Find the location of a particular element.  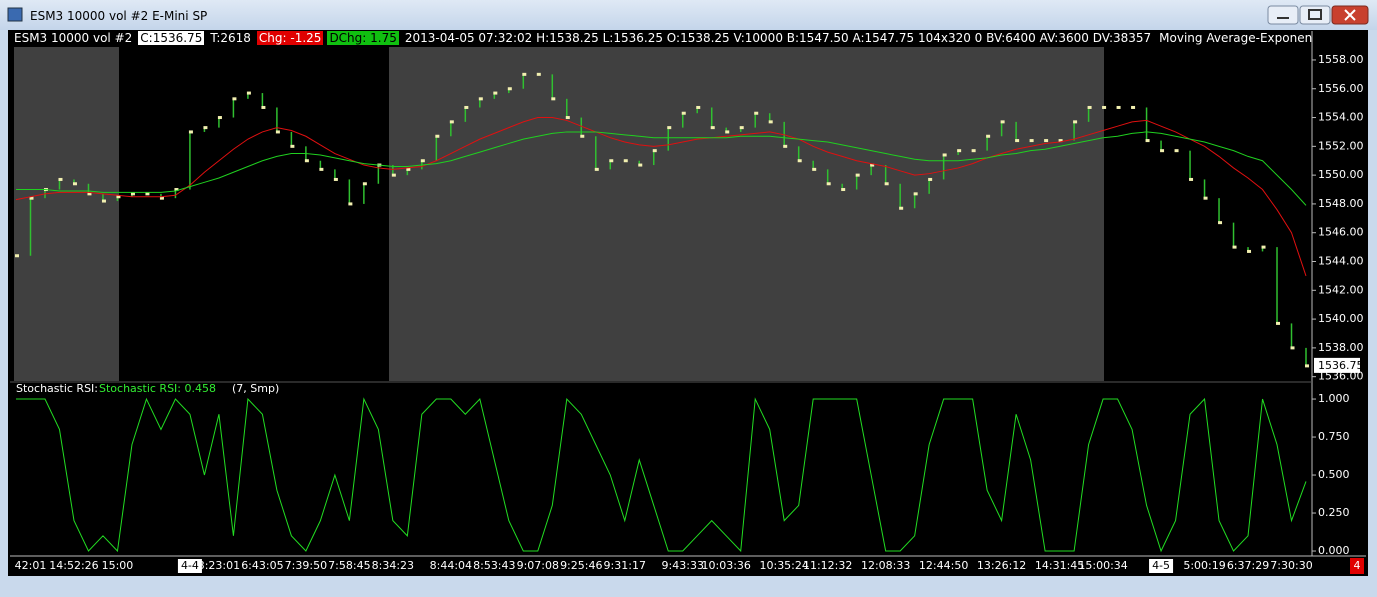

x-tick-label: 9:25:46 is located at coordinates (581, 565).